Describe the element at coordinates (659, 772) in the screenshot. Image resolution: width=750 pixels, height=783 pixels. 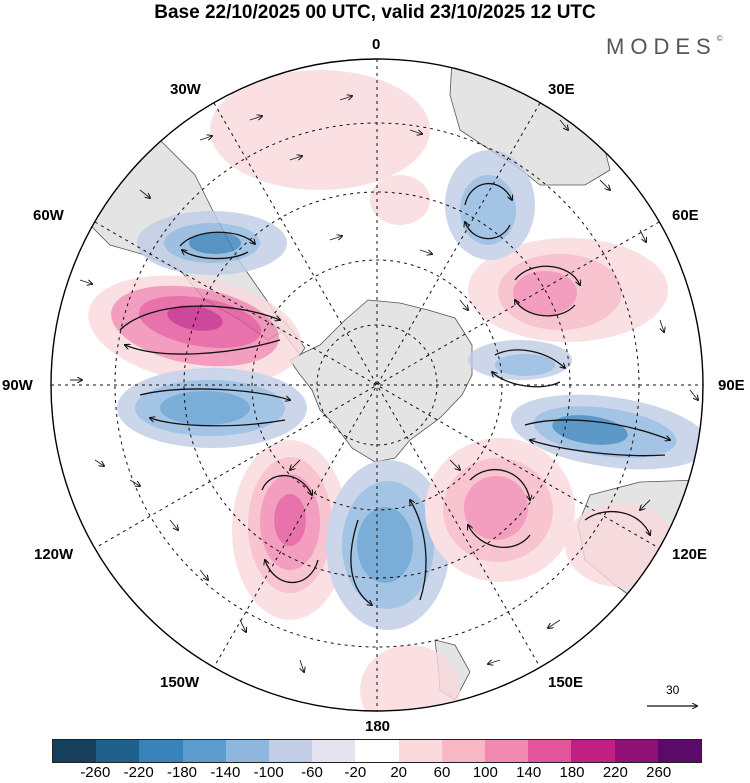
I see `colorbar-tick-label: 260` at that location.